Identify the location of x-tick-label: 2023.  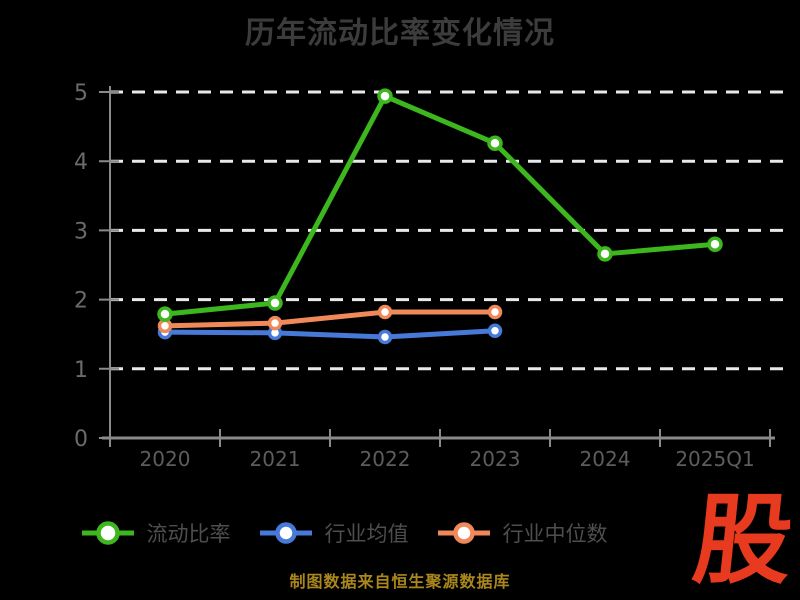
(495, 459).